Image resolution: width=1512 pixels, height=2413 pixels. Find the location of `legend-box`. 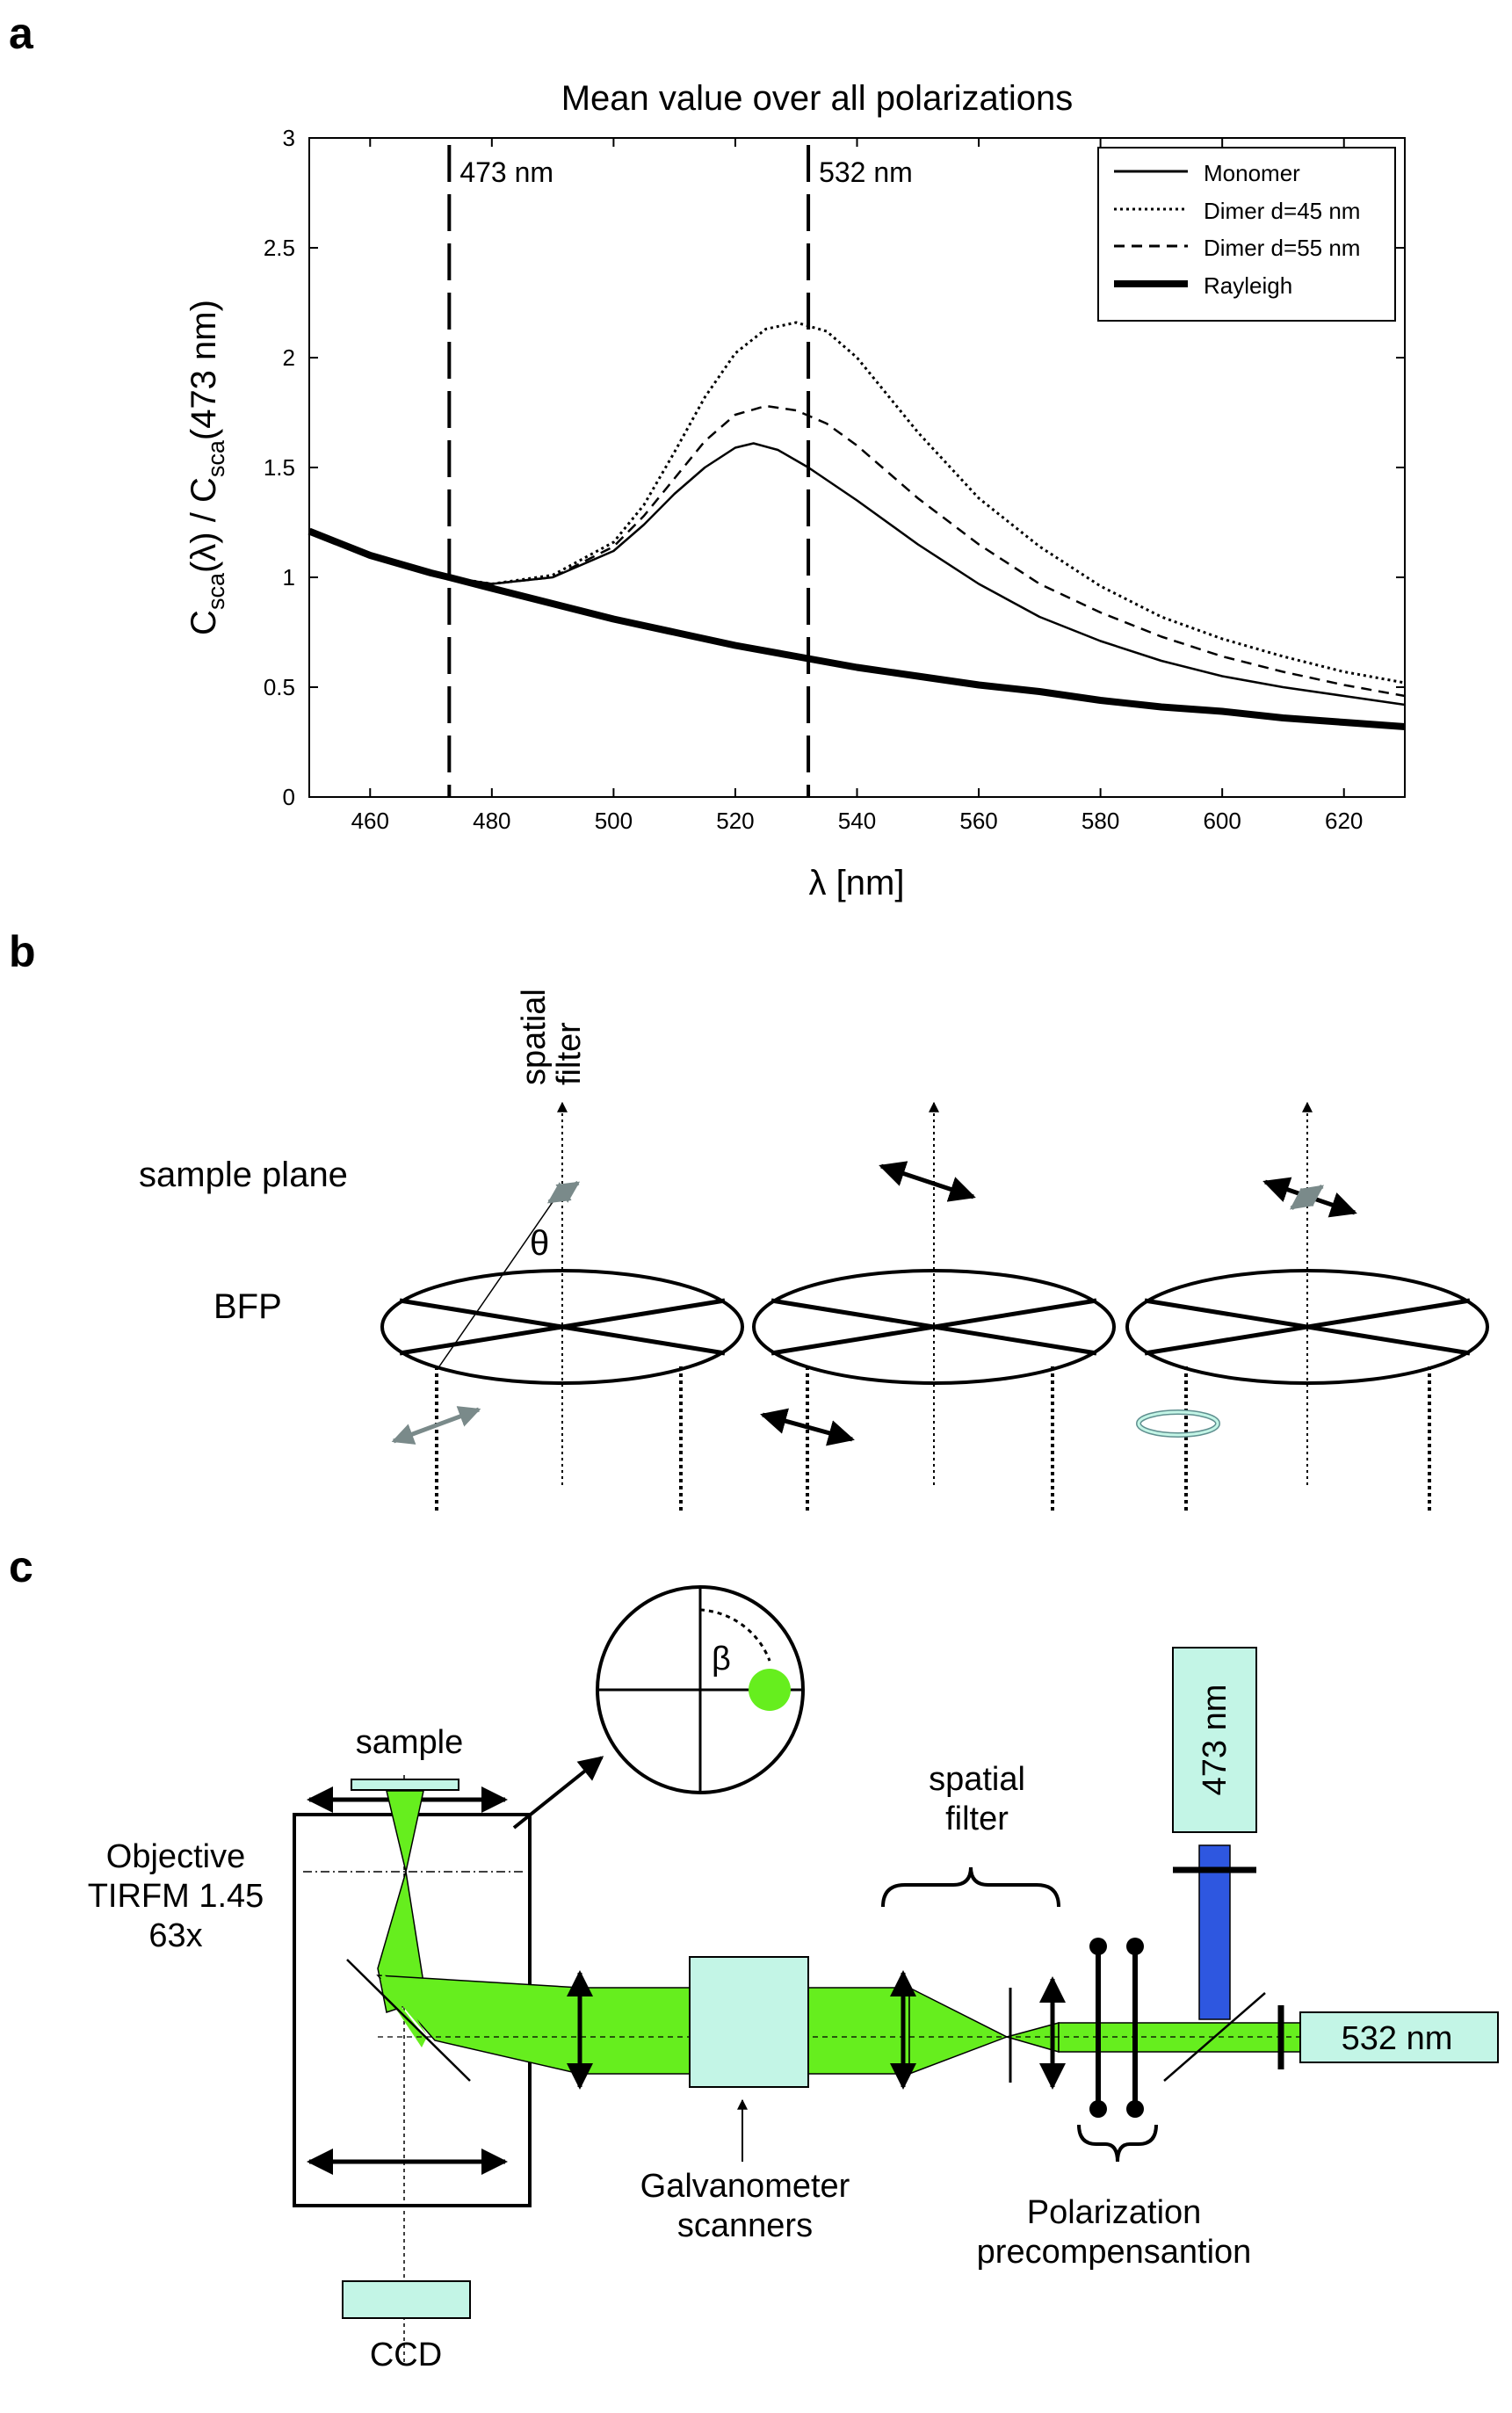

legend-box is located at coordinates (1246, 234).